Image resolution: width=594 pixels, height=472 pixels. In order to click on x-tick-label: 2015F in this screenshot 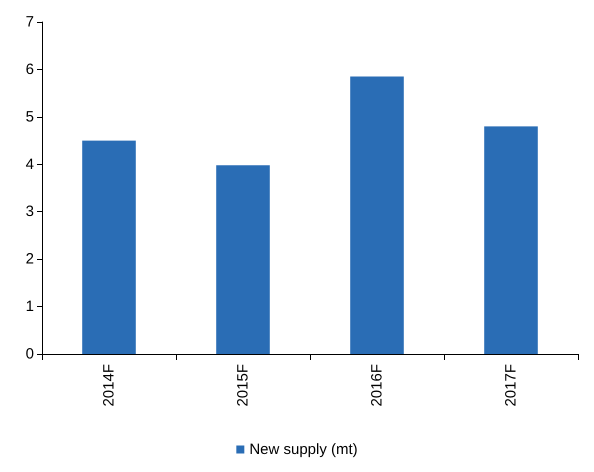, I will do `click(243, 385)`.